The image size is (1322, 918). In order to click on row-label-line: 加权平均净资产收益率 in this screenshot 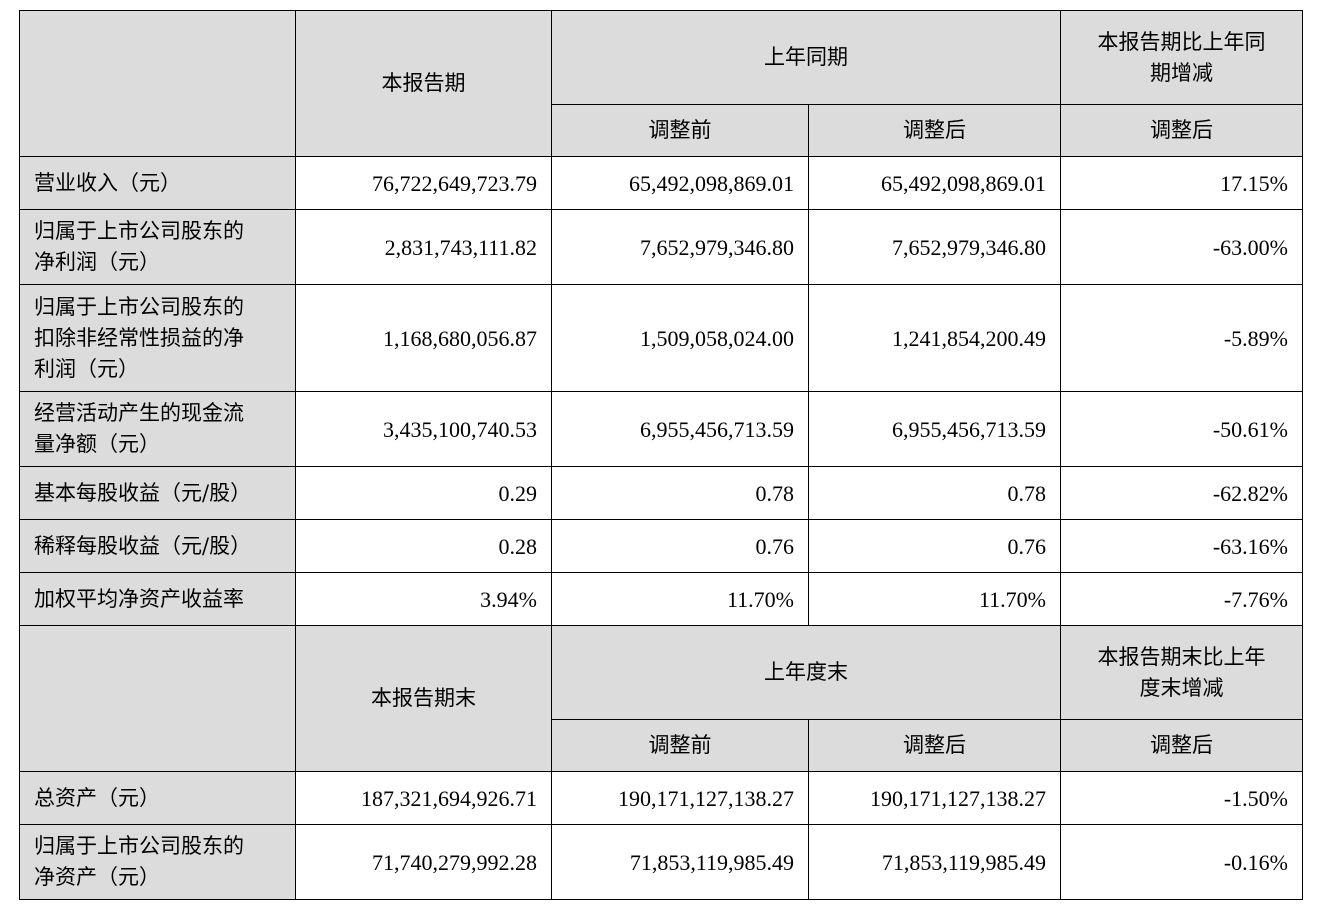, I will do `click(139, 598)`.